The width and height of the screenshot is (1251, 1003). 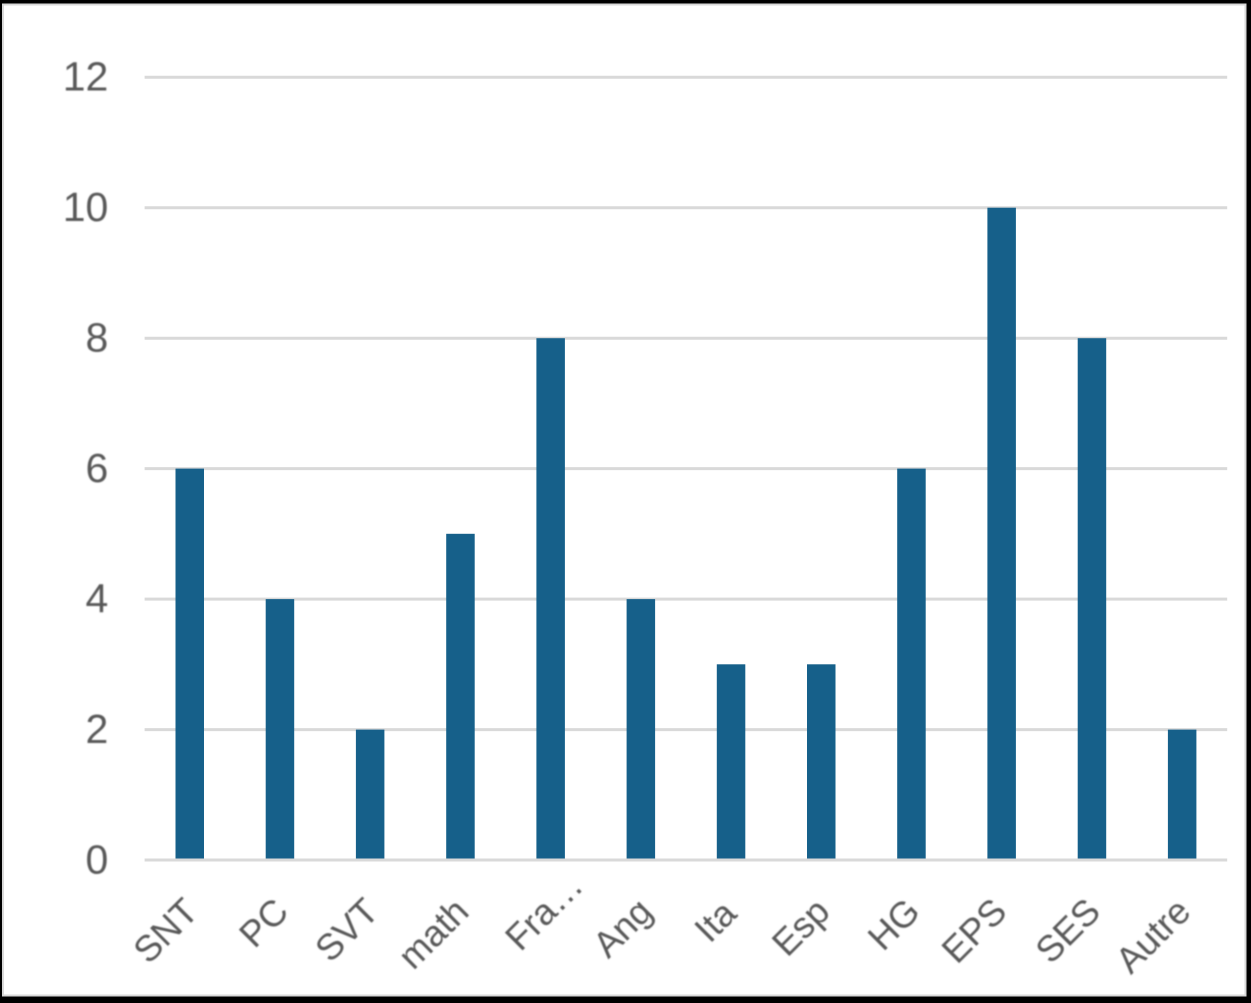 I want to click on svg-text: 4, so click(x=96, y=598).